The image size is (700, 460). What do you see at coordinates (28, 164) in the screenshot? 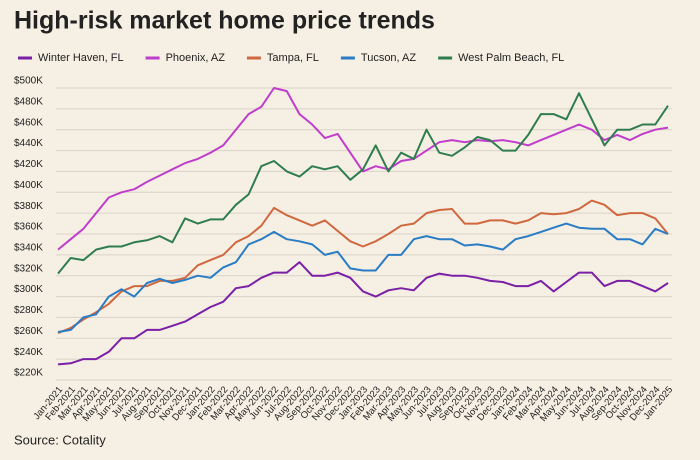
I see `y-tick-label: $420K` at bounding box center [28, 164].